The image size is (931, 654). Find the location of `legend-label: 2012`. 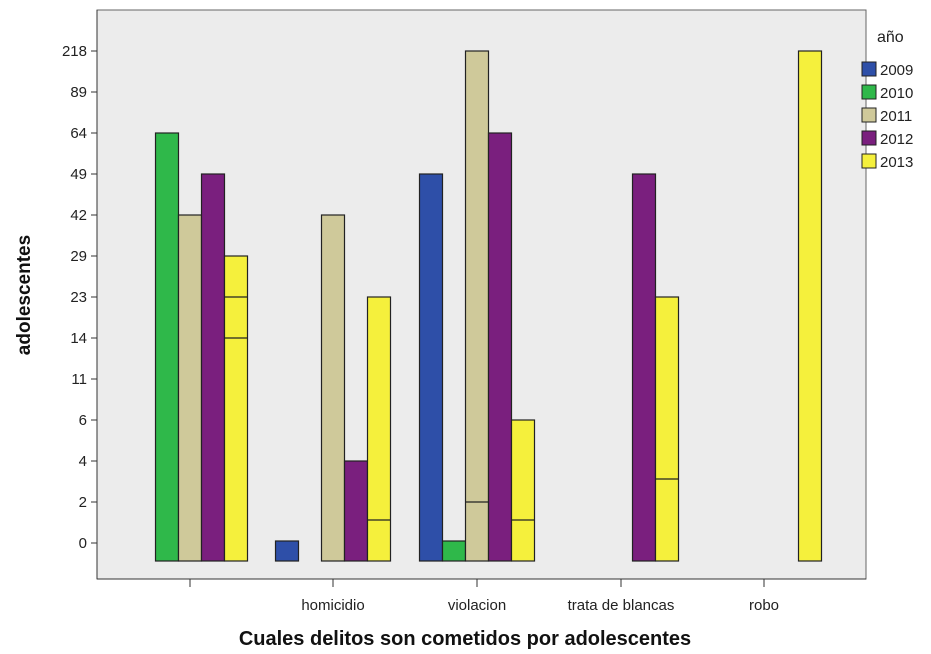

legend-label: 2012 is located at coordinates (896, 139).